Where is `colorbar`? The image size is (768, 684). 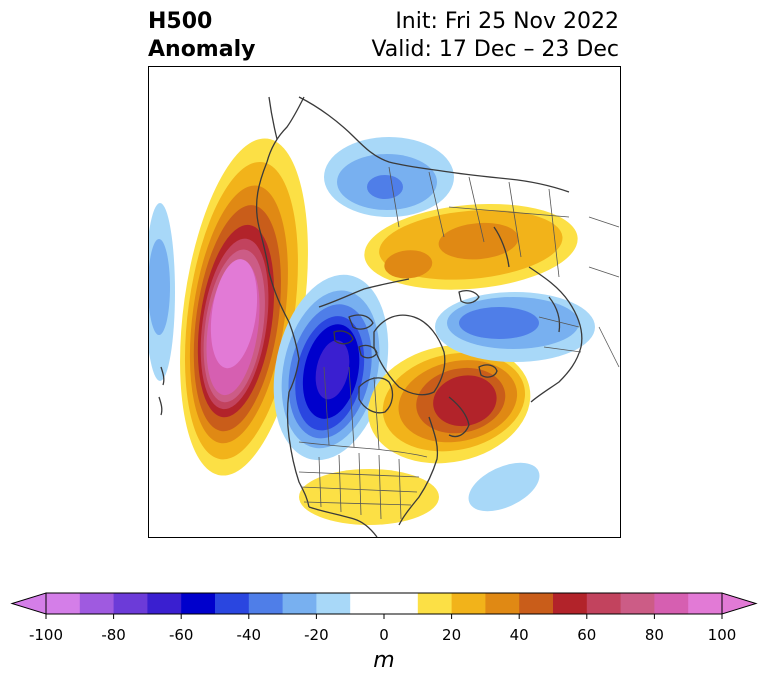
colorbar is located at coordinates (384, 605).